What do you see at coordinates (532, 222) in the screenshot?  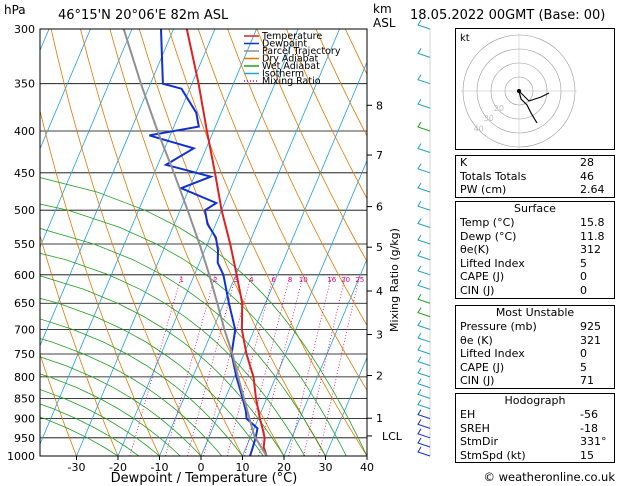 I see `table-row: Temp (°C) 15.8` at bounding box center [532, 222].